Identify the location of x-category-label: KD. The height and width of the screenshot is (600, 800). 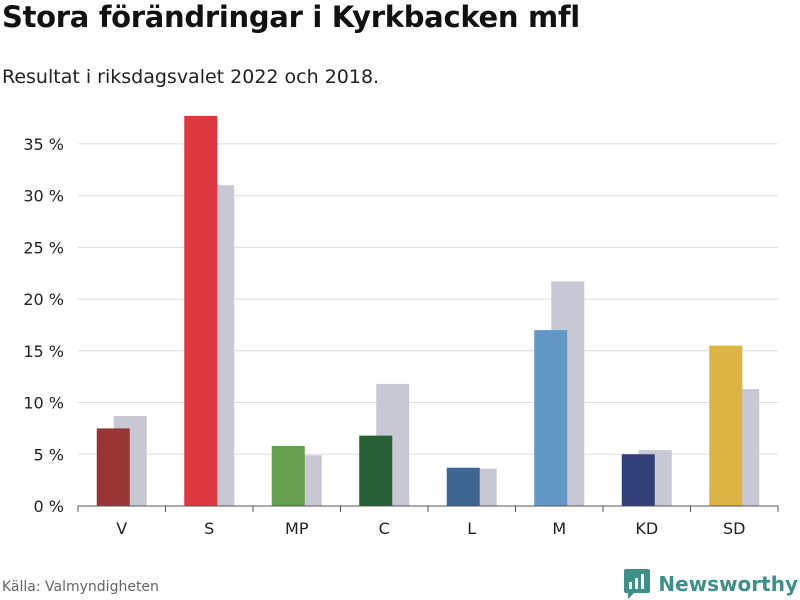
(646, 528).